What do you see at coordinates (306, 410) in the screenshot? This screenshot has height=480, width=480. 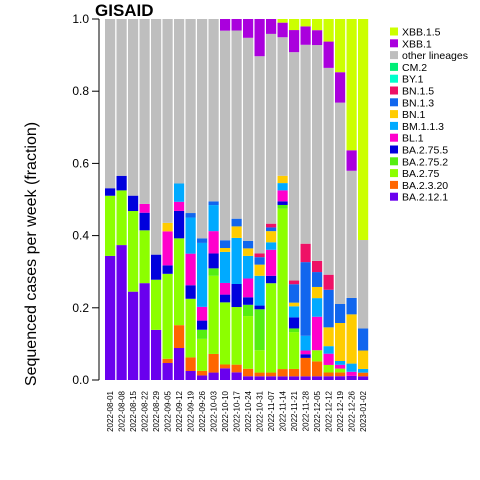 I see `x-tick-label: 2022-11-28` at bounding box center [306, 410].